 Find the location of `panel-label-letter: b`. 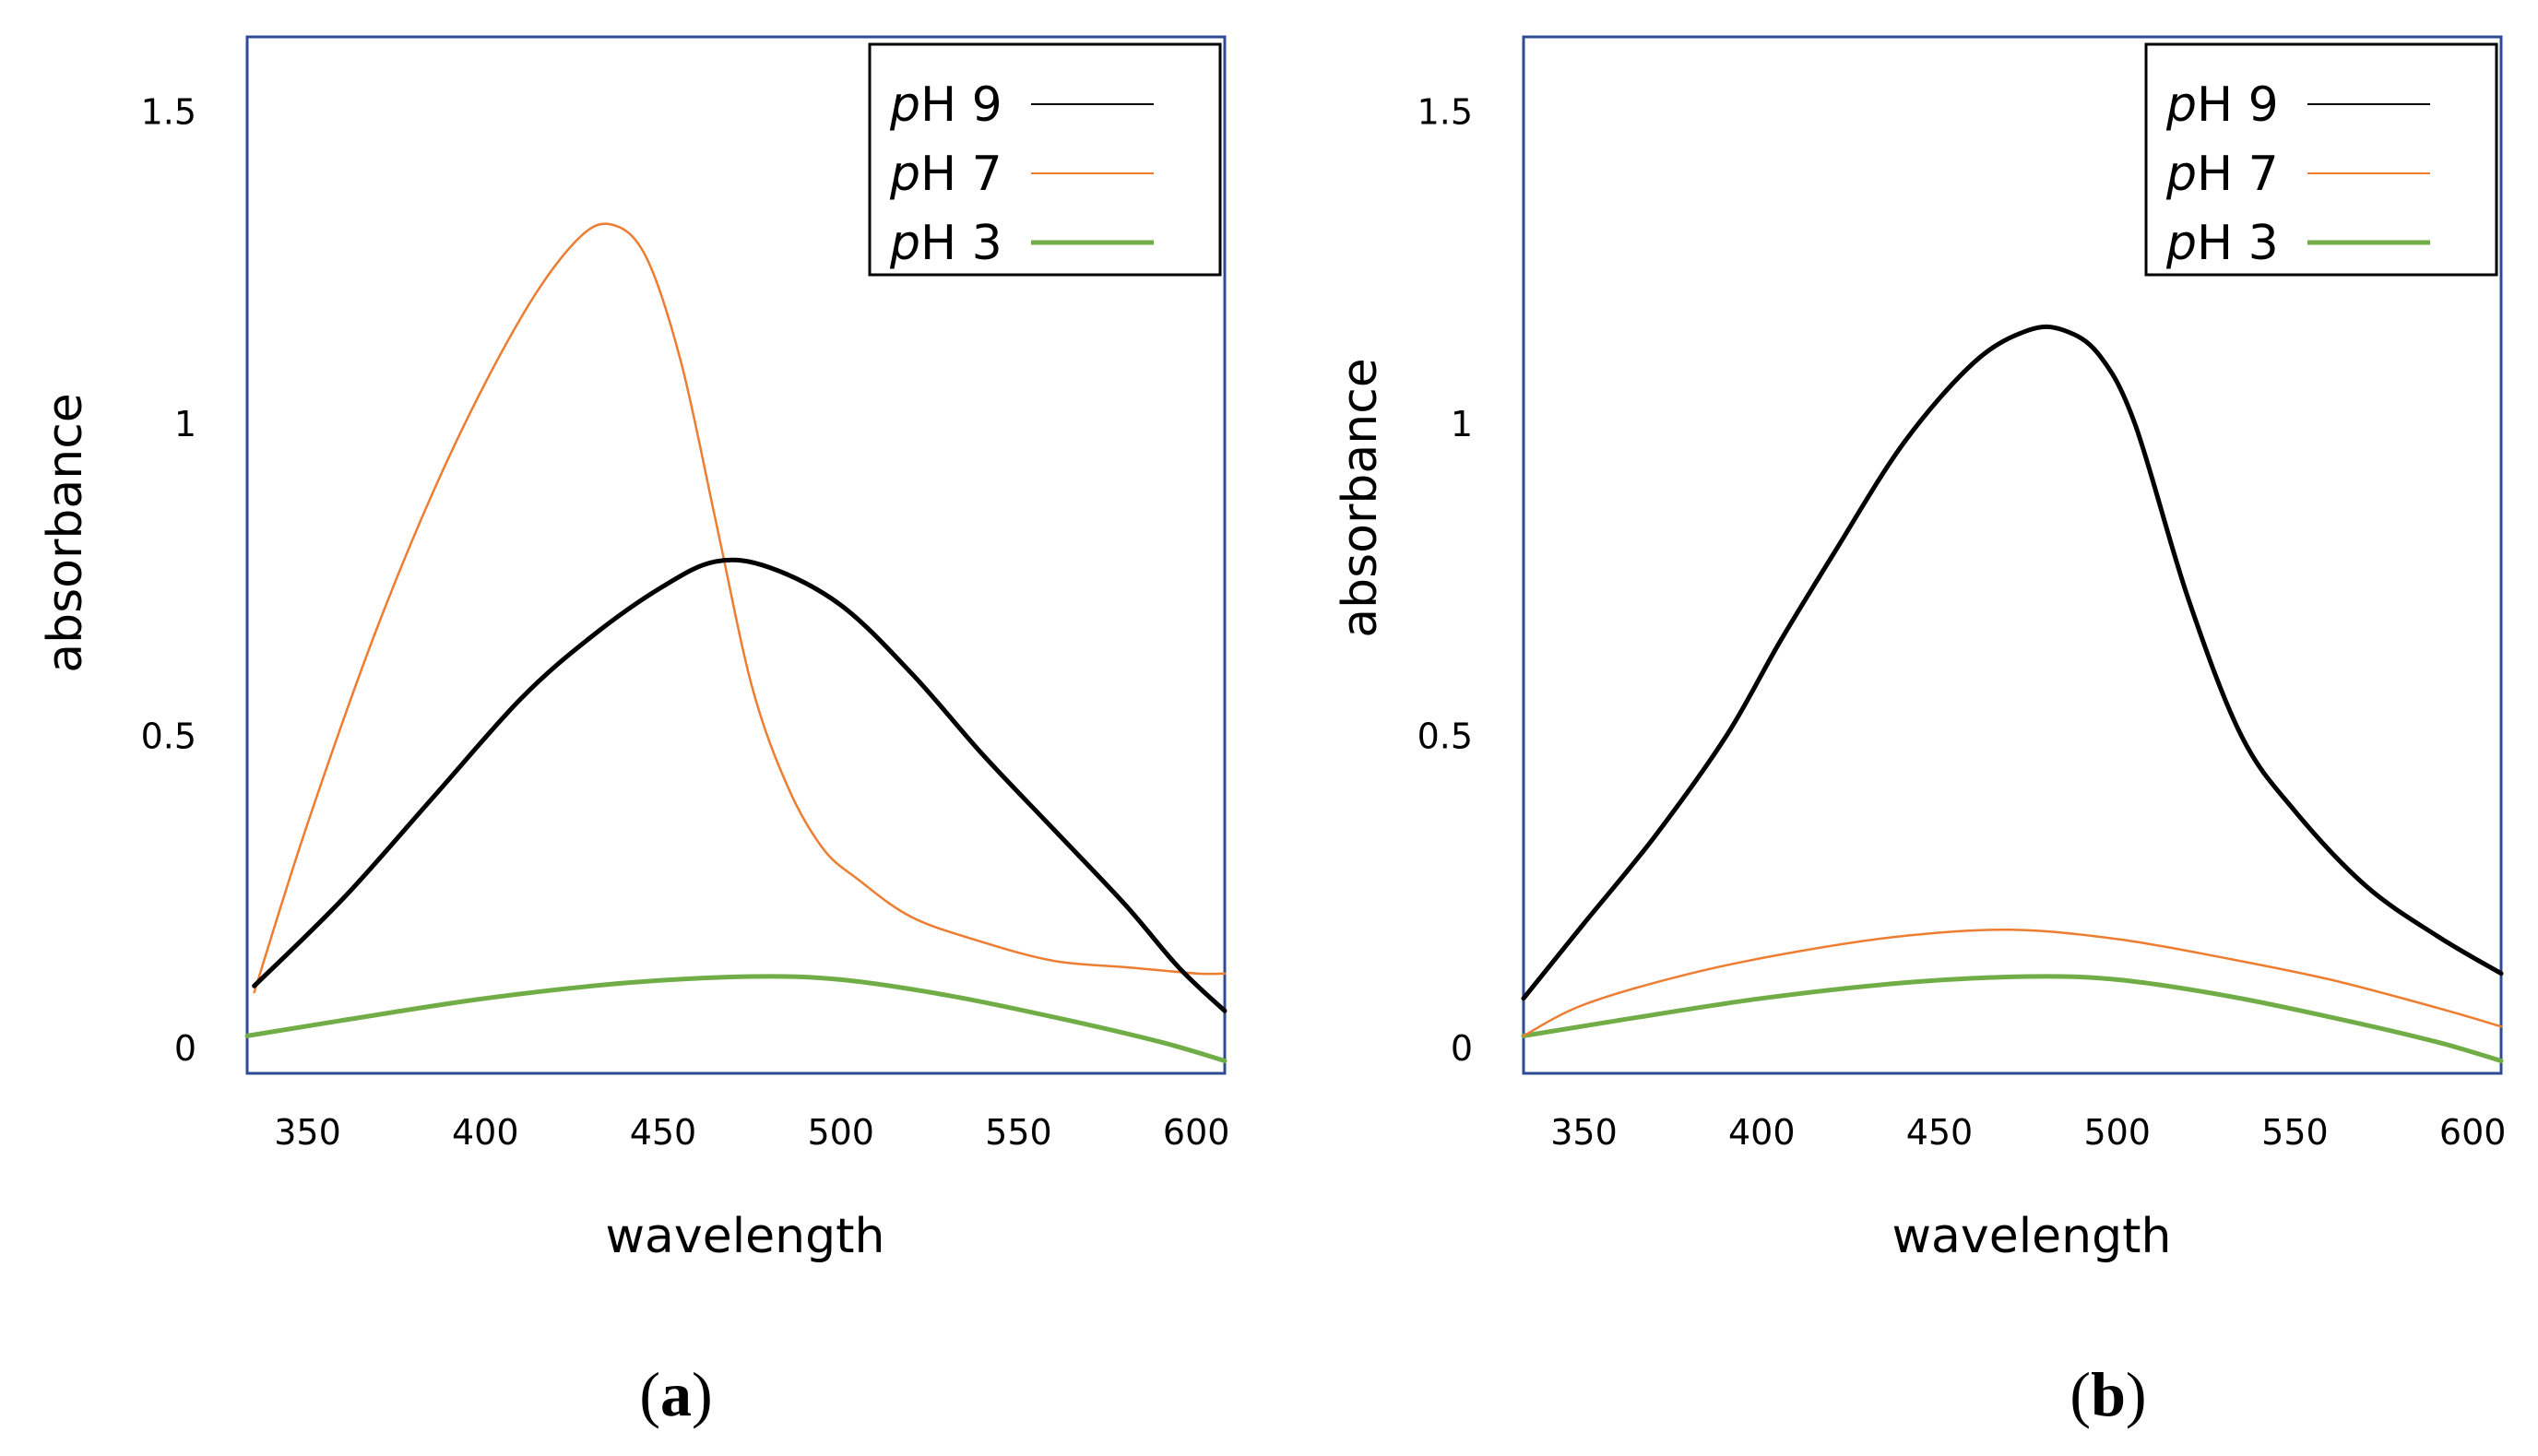

panel-label-letter: b is located at coordinates (2108, 1394).